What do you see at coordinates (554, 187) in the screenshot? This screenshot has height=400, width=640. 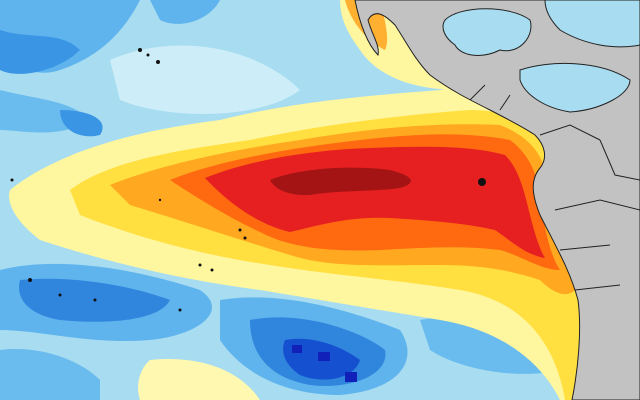 I see `border` at bounding box center [554, 187].